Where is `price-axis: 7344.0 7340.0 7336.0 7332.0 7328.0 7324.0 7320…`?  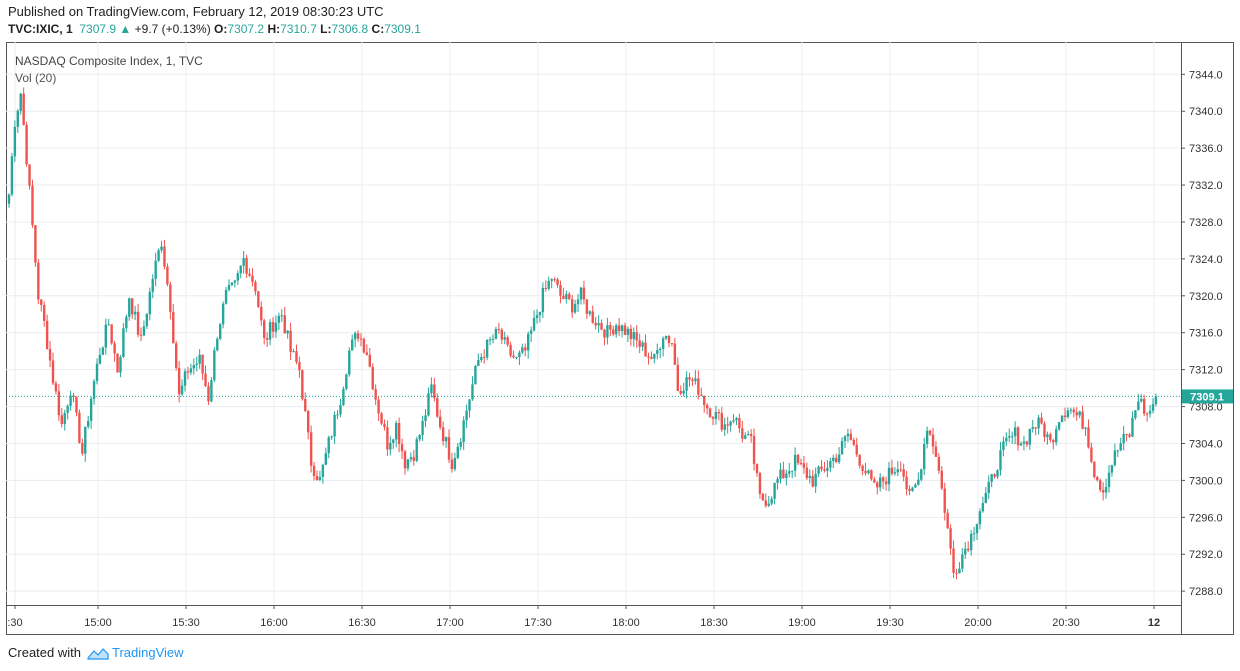
price-axis: 7344.0 7340.0 7336.0 7332.0 7328.0 7324.0 7320… is located at coordinates (1202, 333).